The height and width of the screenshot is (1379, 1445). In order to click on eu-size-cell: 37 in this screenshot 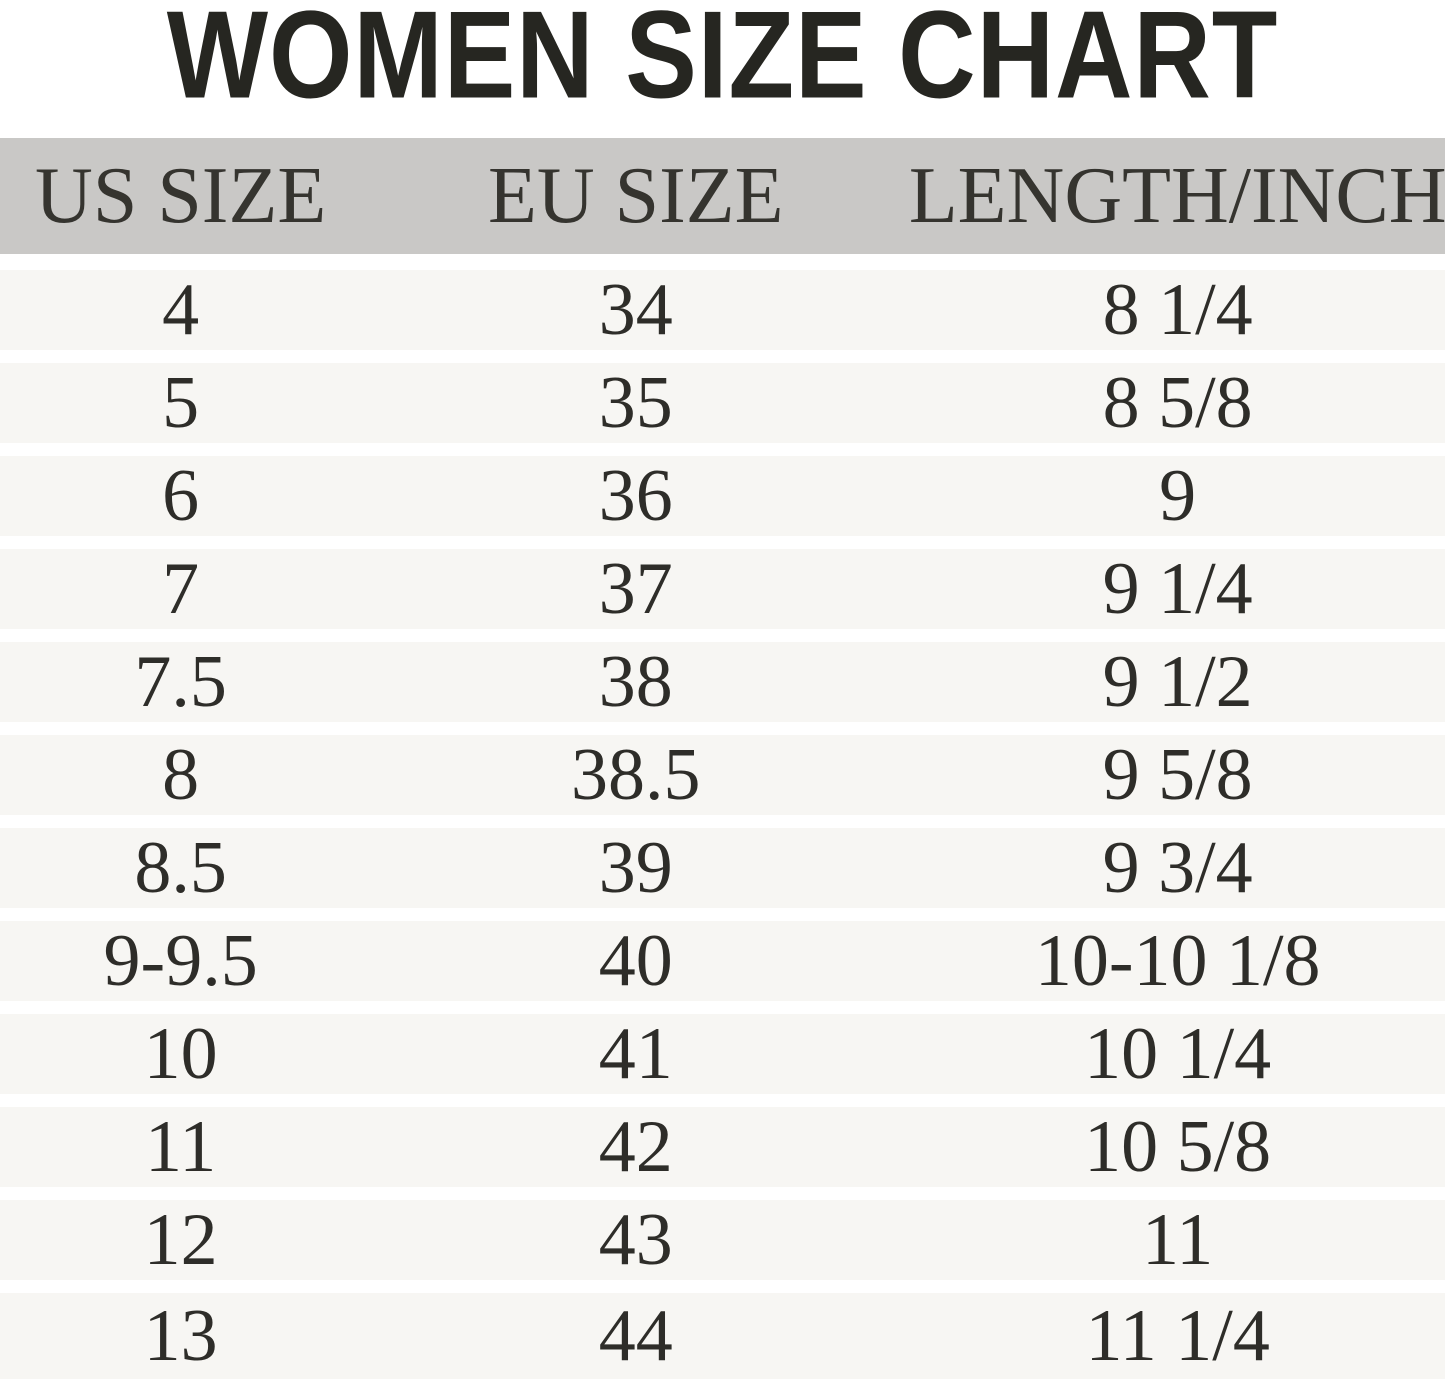, I will do `click(635, 589)`.